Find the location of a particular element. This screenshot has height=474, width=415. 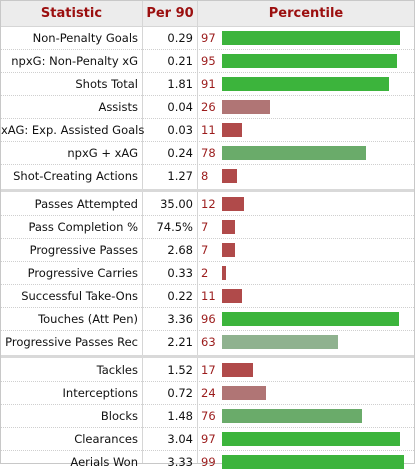

per90-value: 1.27 is located at coordinates (180, 176).